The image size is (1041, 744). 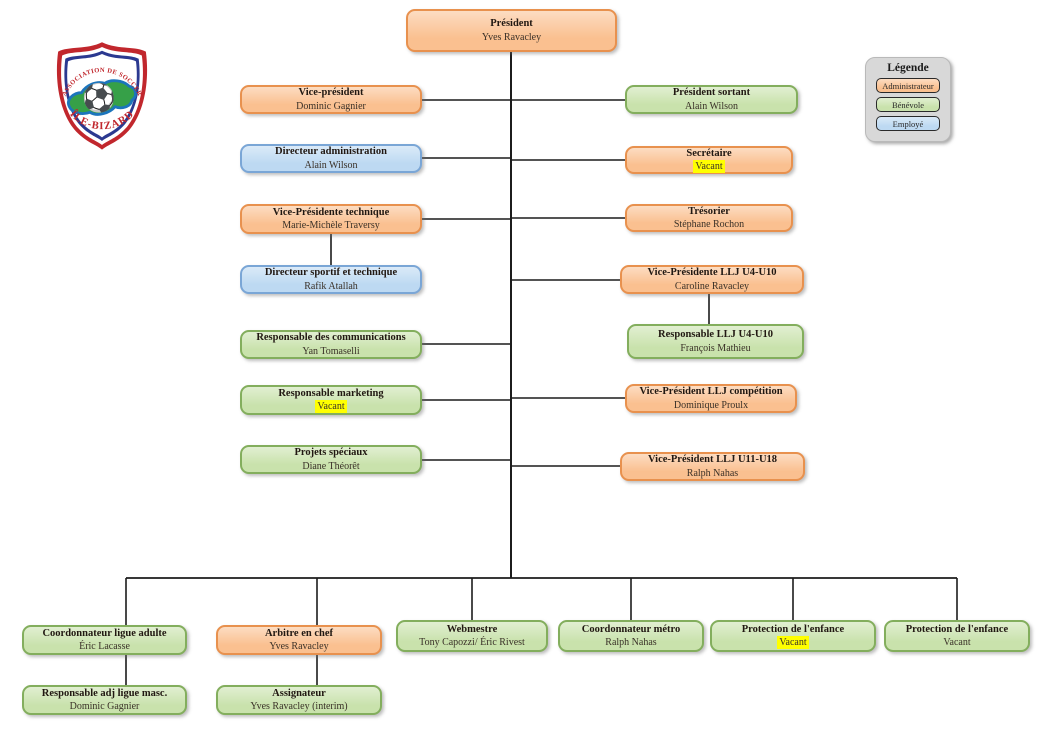 What do you see at coordinates (472, 629) in the screenshot?
I see `node-title: Webmestre` at bounding box center [472, 629].